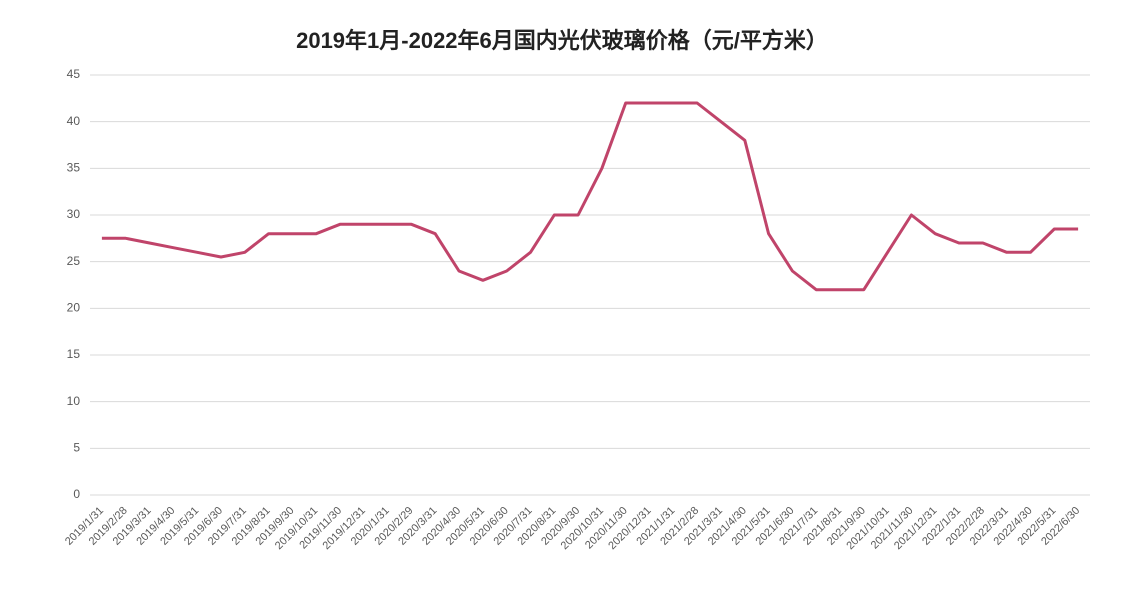  What do you see at coordinates (74, 168) in the screenshot?
I see `y-tick-label: 35` at bounding box center [74, 168].